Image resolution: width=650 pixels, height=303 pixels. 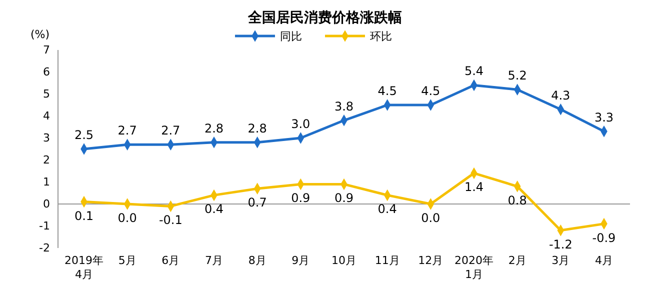 I want to click on data-label: 3.3, so click(x=604, y=117).